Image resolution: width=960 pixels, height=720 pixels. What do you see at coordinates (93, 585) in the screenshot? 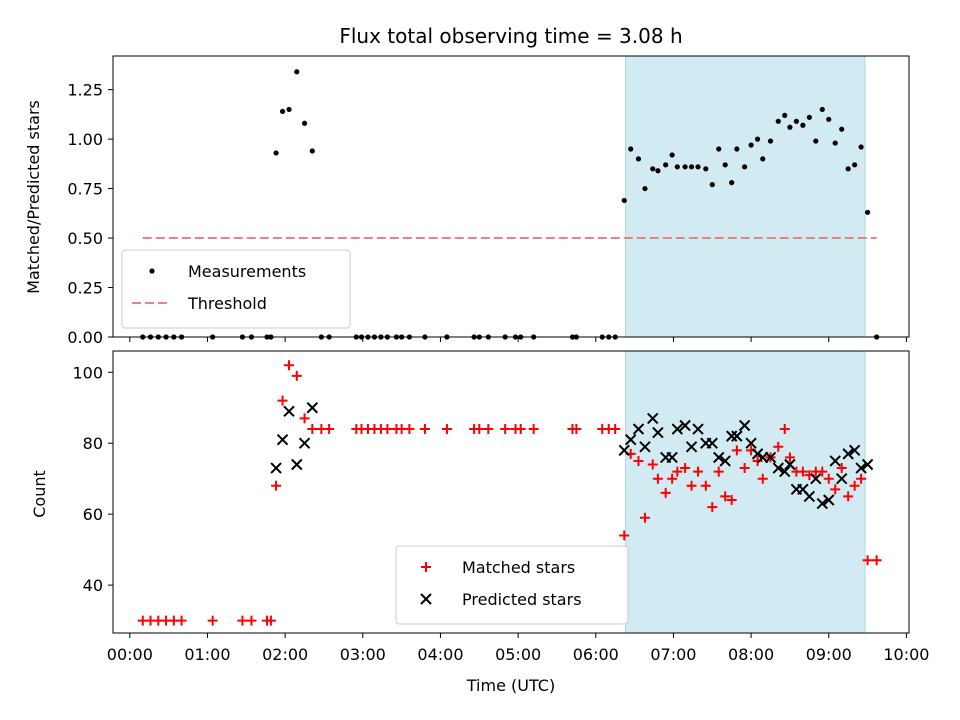
I see `y-tick-label: 40` at bounding box center [93, 585].